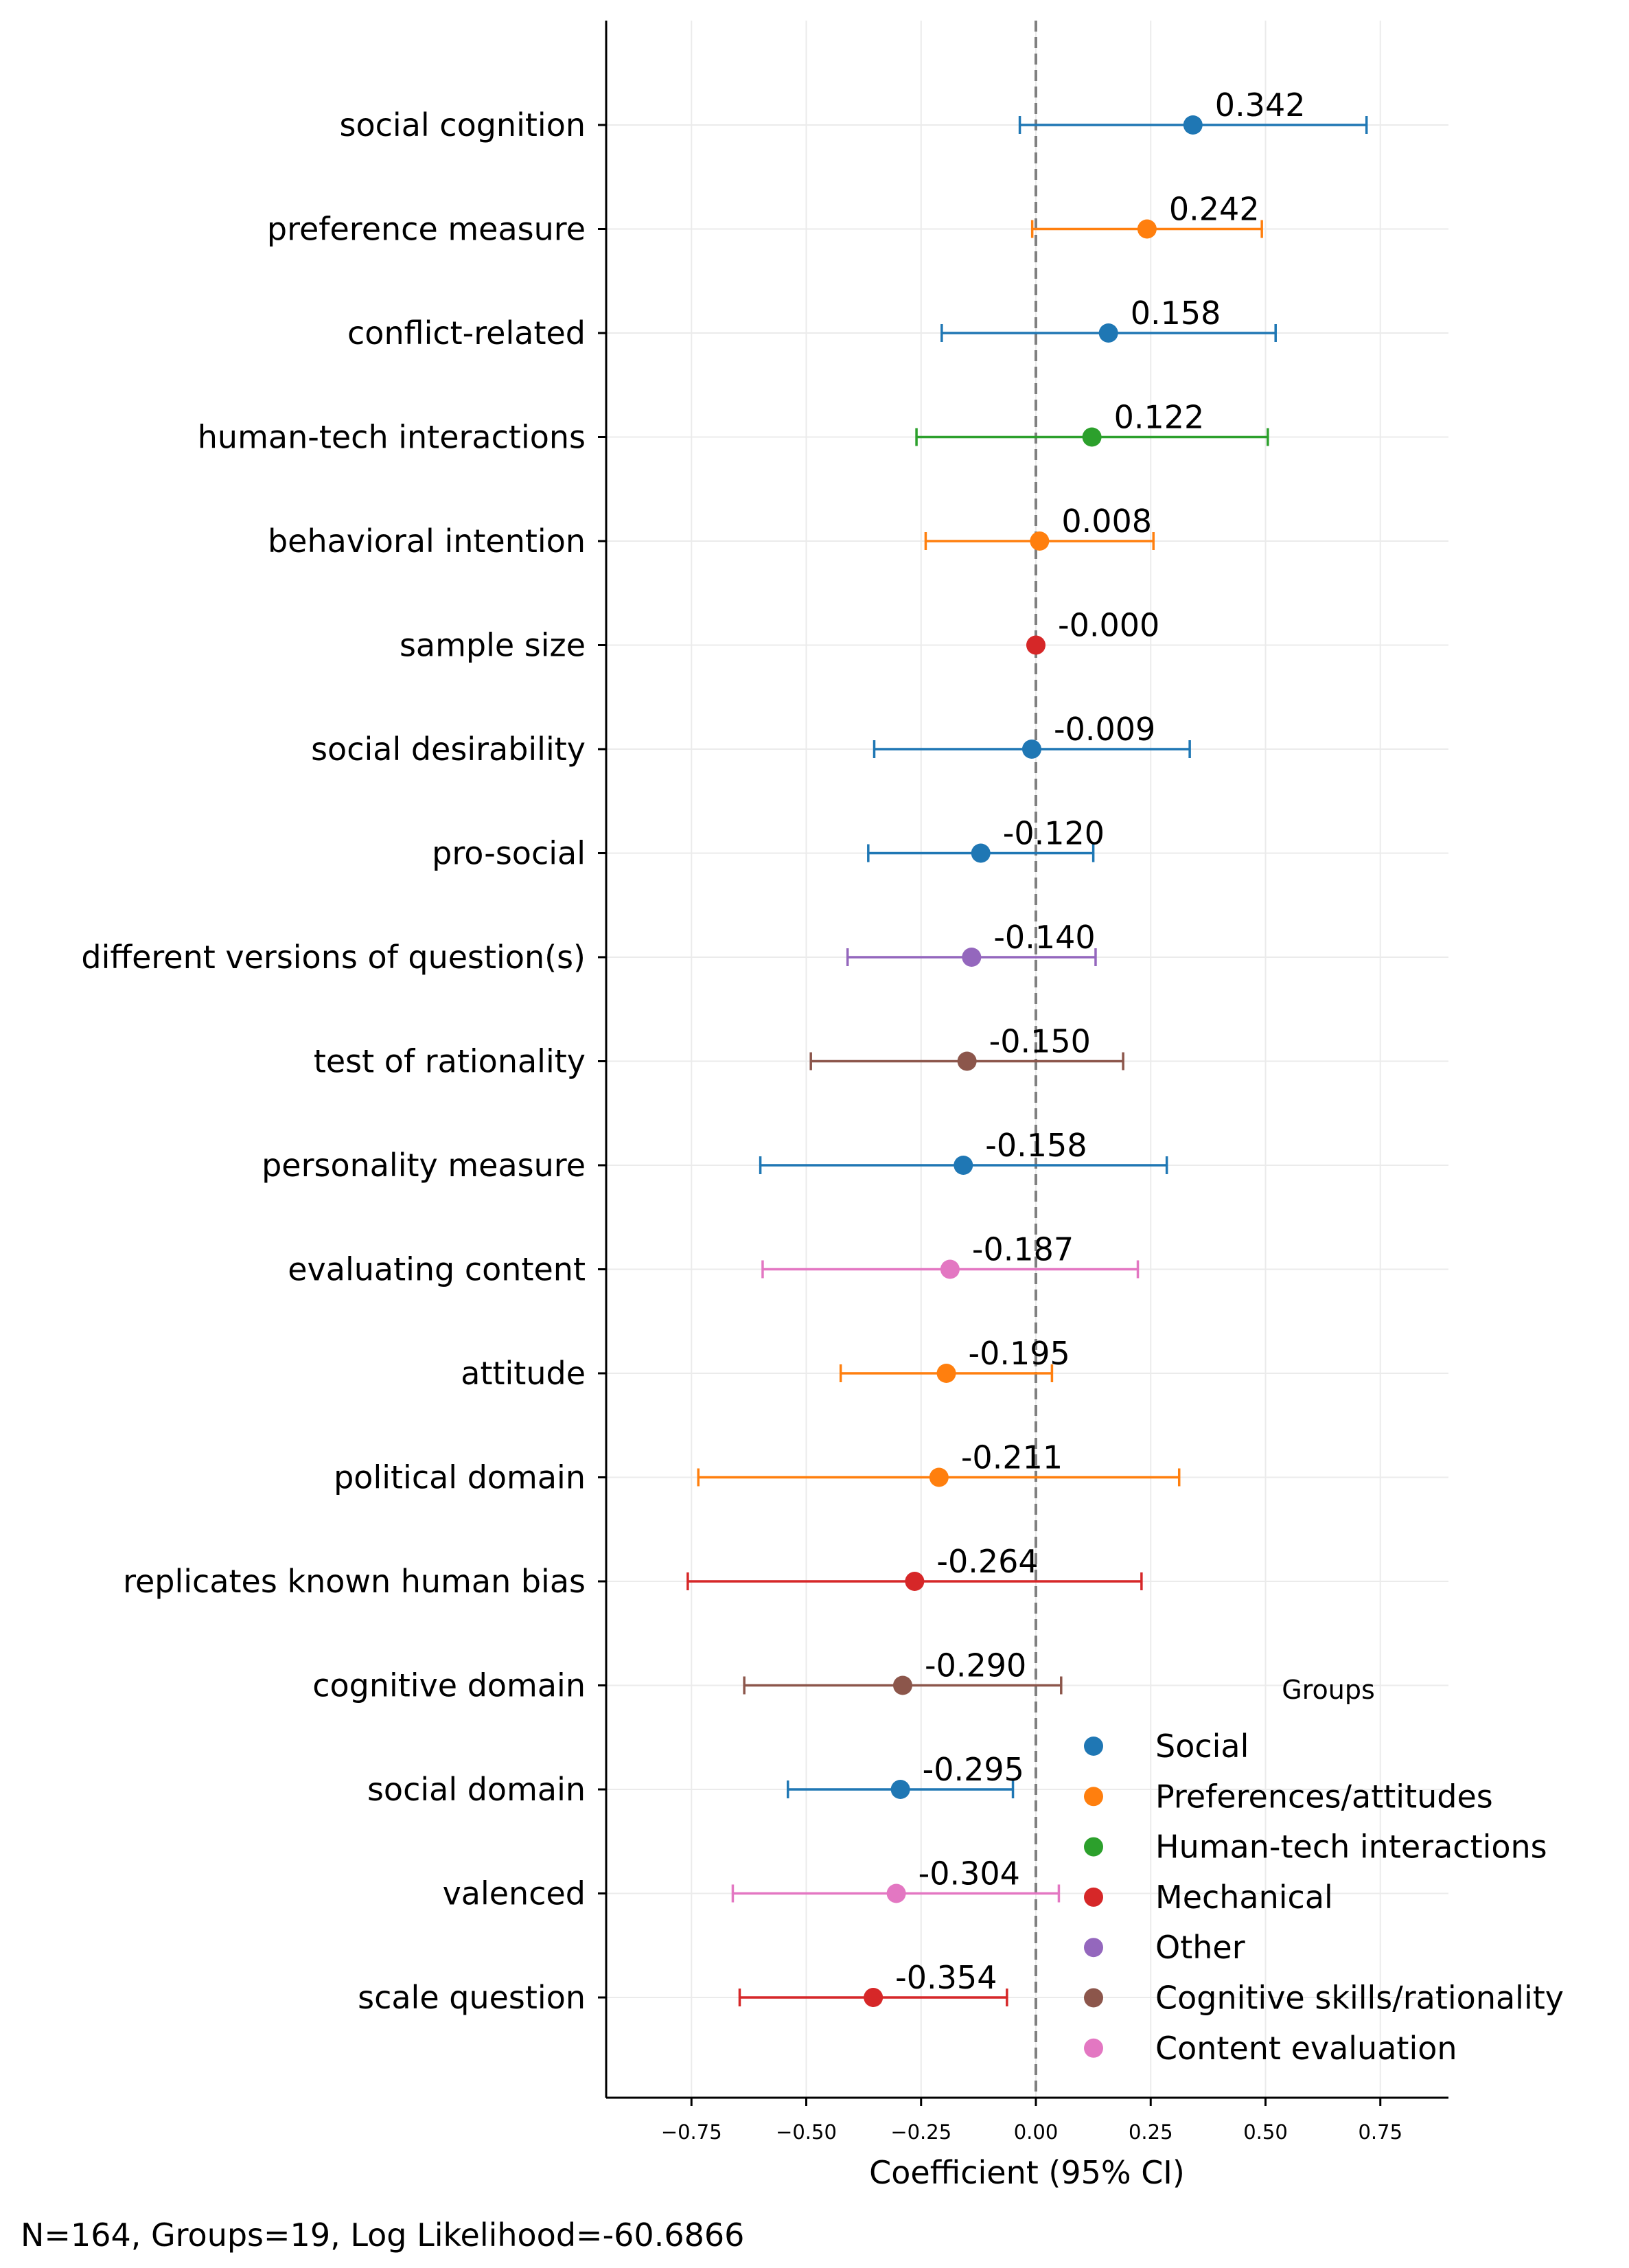  What do you see at coordinates (1380, 2132) in the screenshot?
I see `x-tick-label: 0.75` at bounding box center [1380, 2132].